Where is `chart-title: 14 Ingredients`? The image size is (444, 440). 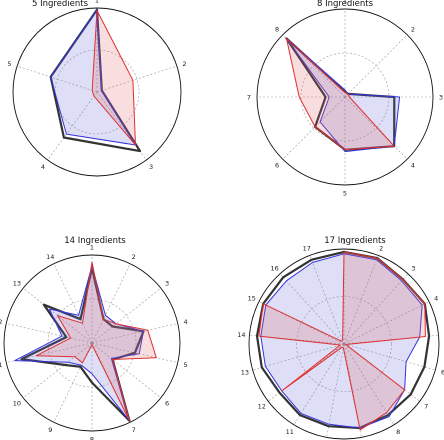 chart-title: 14 Ingredients is located at coordinates (95, 241).